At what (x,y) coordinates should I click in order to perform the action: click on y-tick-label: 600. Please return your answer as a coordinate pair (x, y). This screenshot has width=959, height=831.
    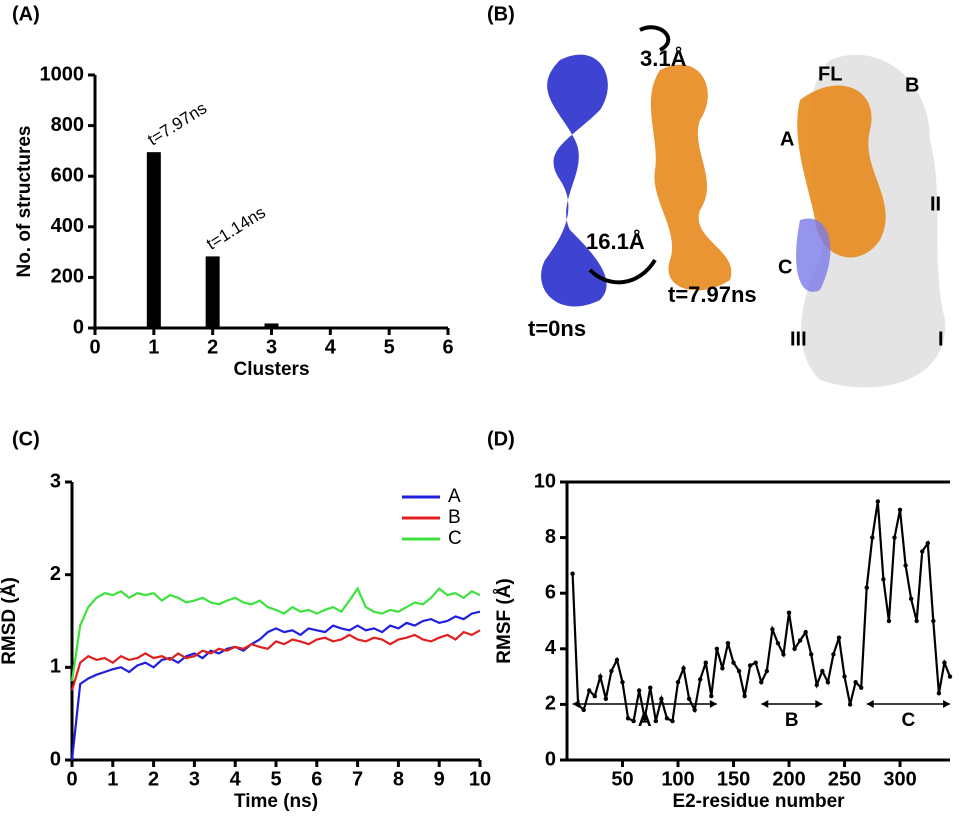
    Looking at the image, I should click on (67, 175).